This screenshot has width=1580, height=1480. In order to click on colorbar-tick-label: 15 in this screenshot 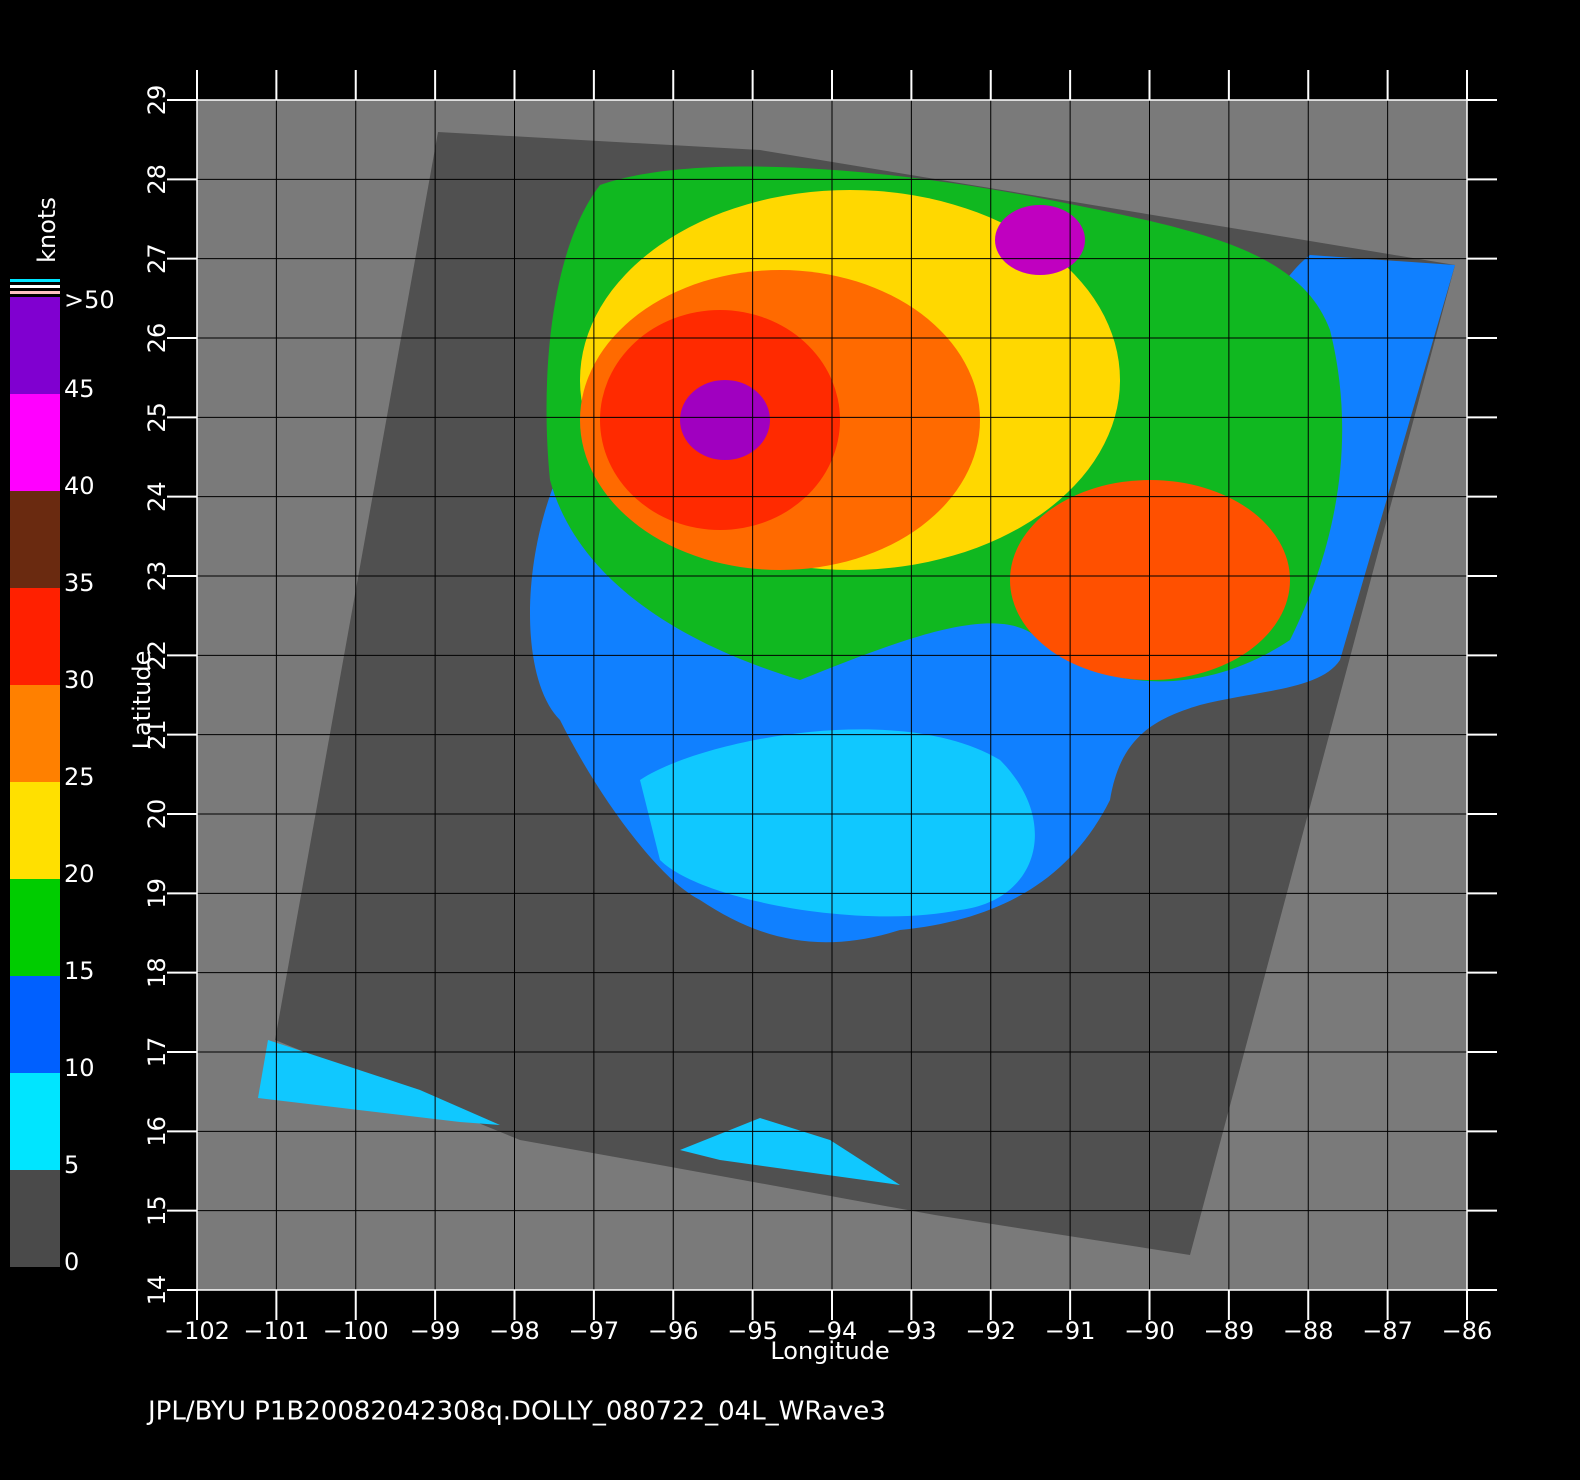, I will do `click(79, 971)`.